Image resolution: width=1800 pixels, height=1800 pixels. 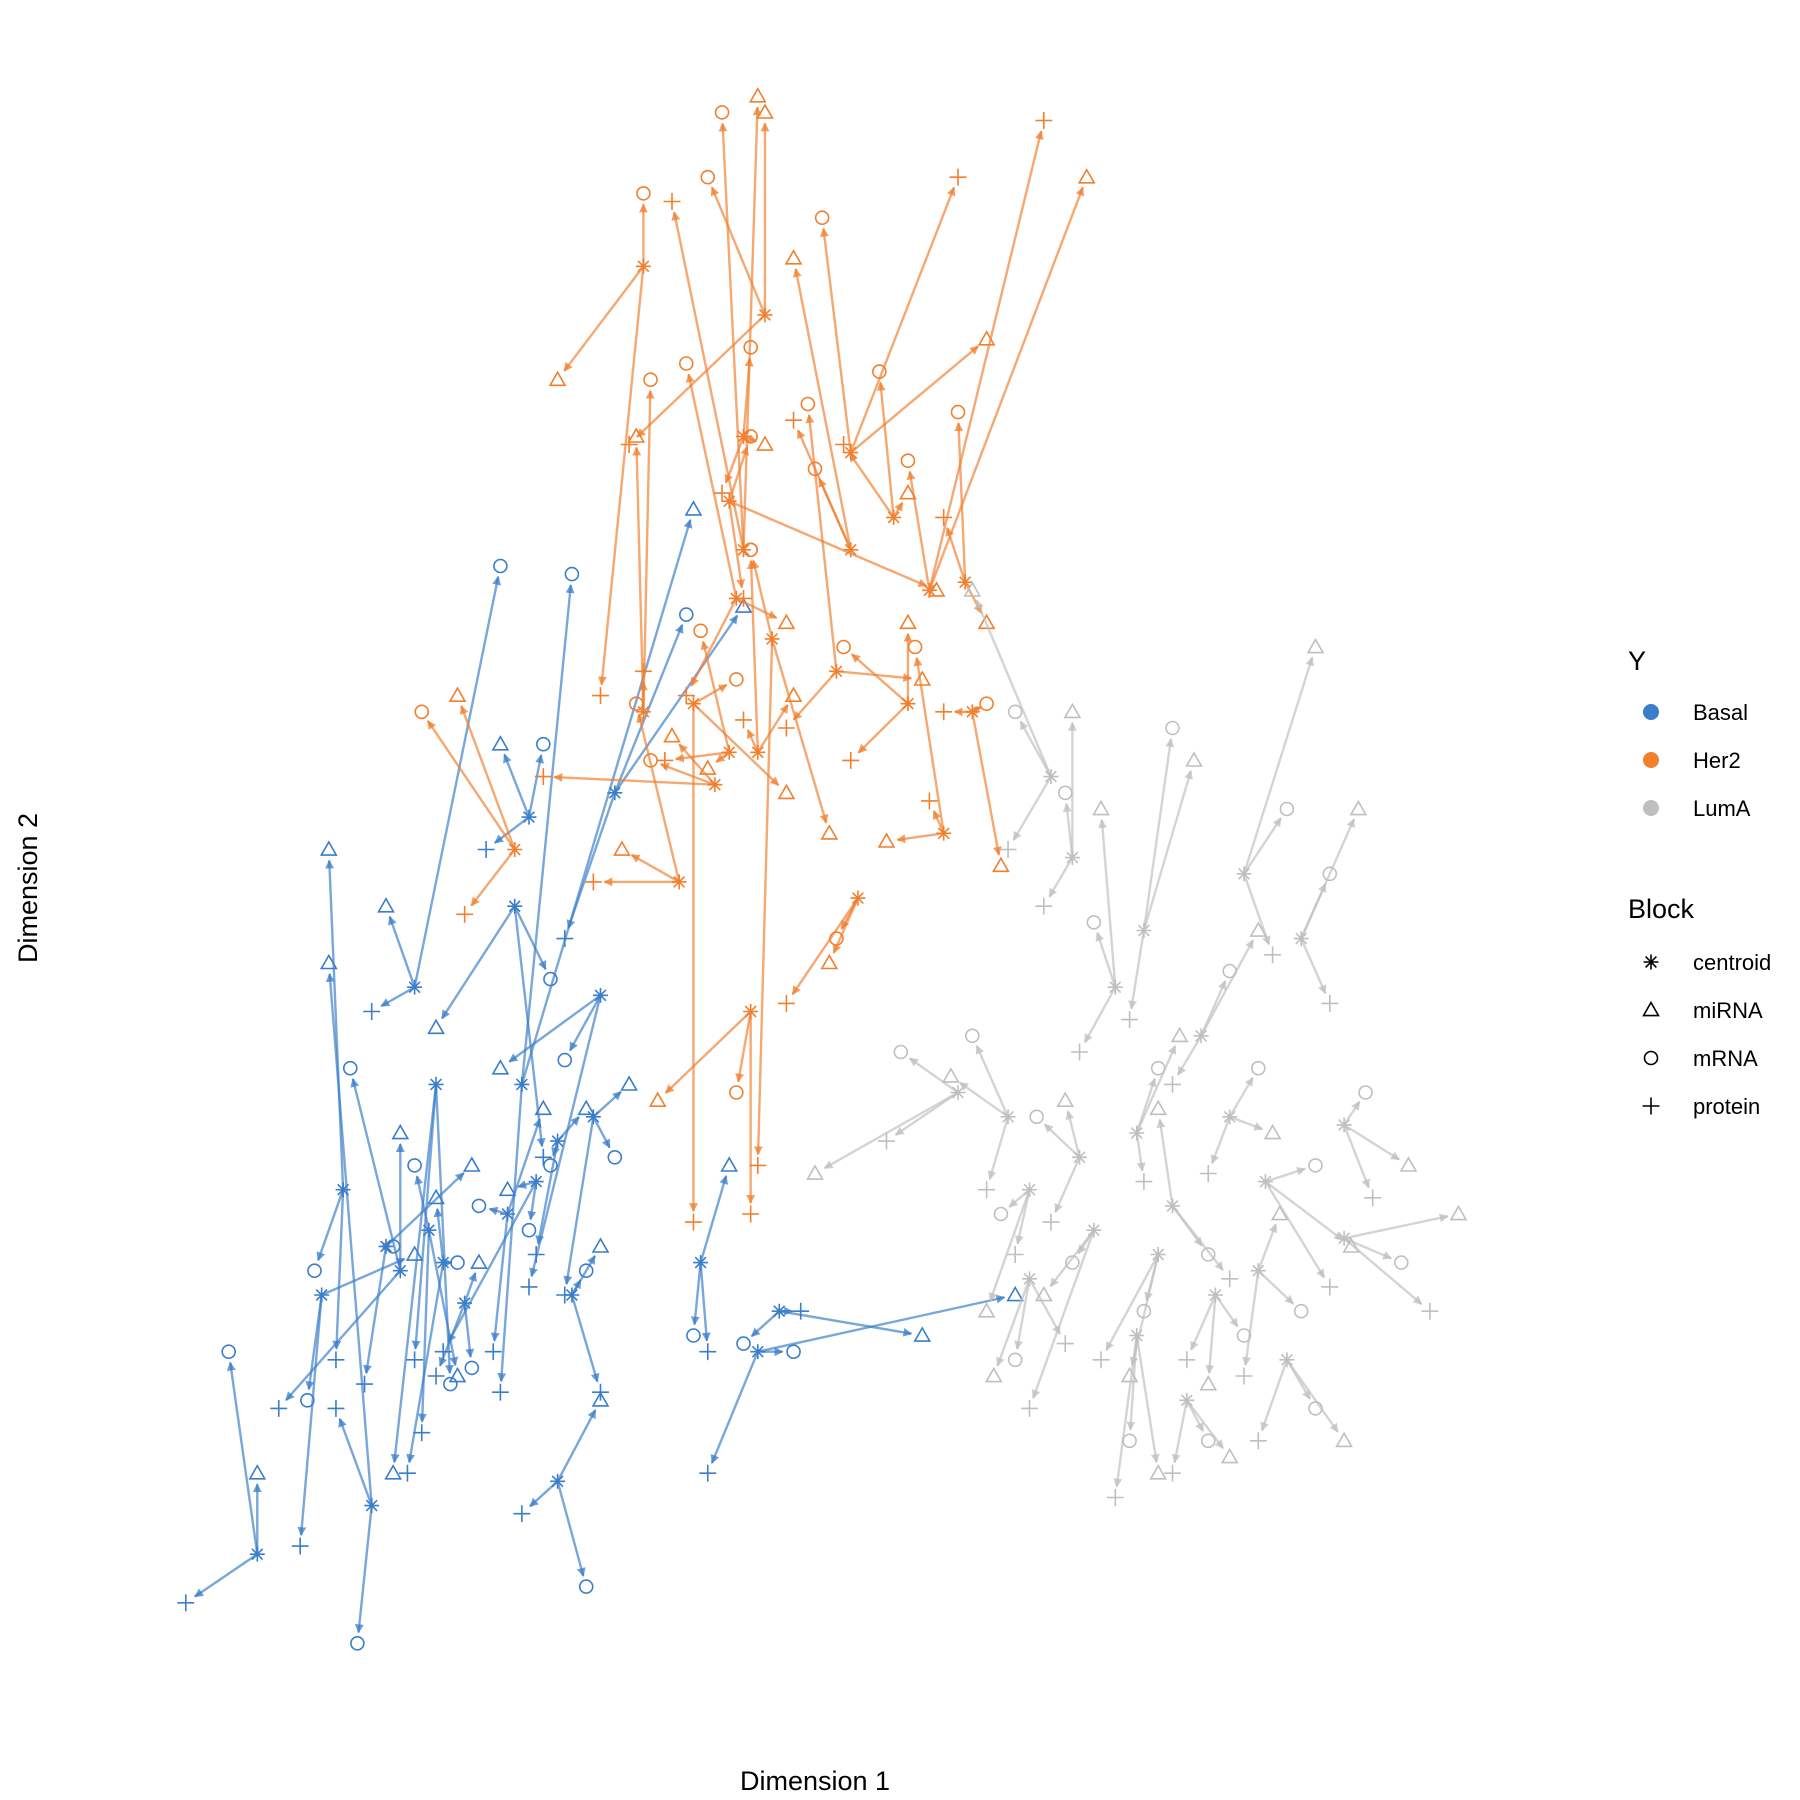 I want to click on legend-key-her2, so click(x=1651, y=760).